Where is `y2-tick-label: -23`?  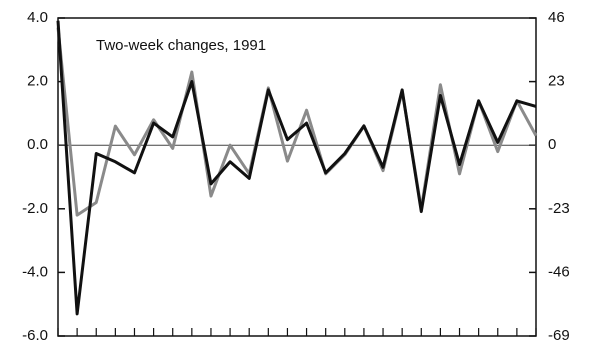
y2-tick-label: -23 is located at coordinates (559, 208).